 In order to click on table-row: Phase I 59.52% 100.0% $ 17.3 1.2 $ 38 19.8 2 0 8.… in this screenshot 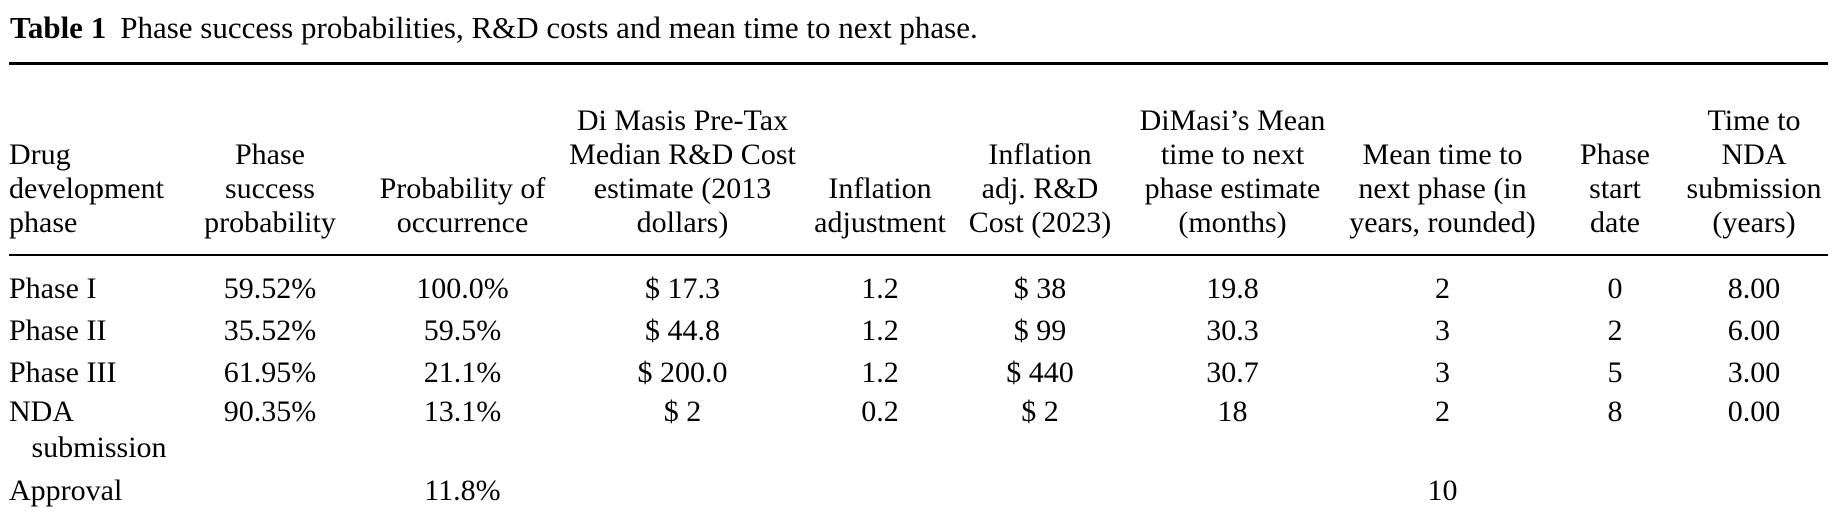, I will do `click(918, 282)`.